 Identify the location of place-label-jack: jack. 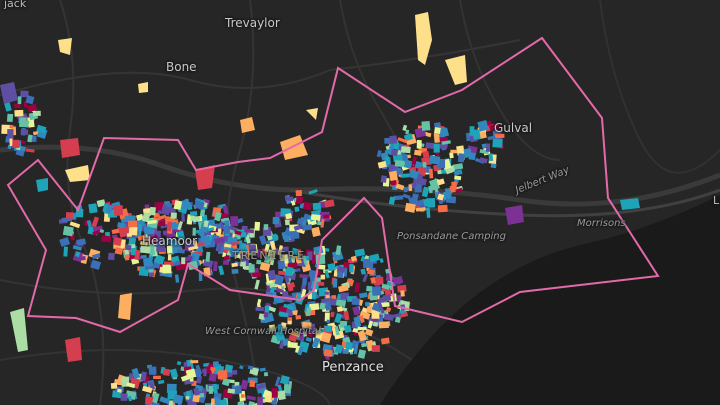
(15, 5).